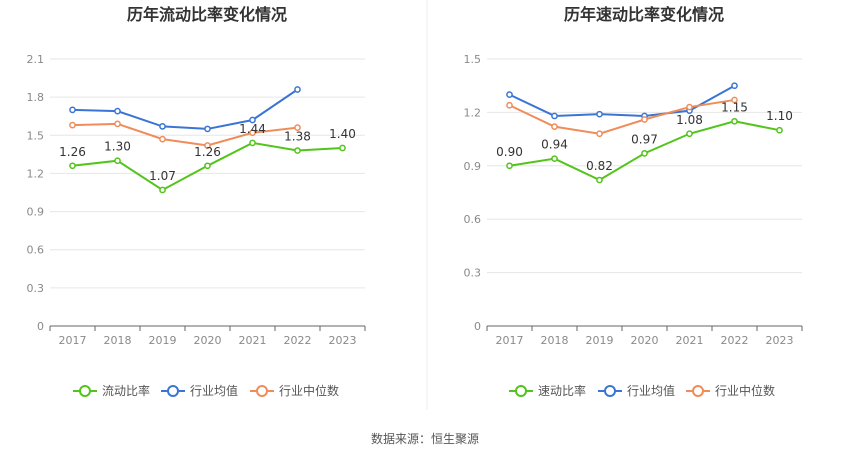  What do you see at coordinates (126, 390) in the screenshot?
I see `legend-label: 流动比率` at bounding box center [126, 390].